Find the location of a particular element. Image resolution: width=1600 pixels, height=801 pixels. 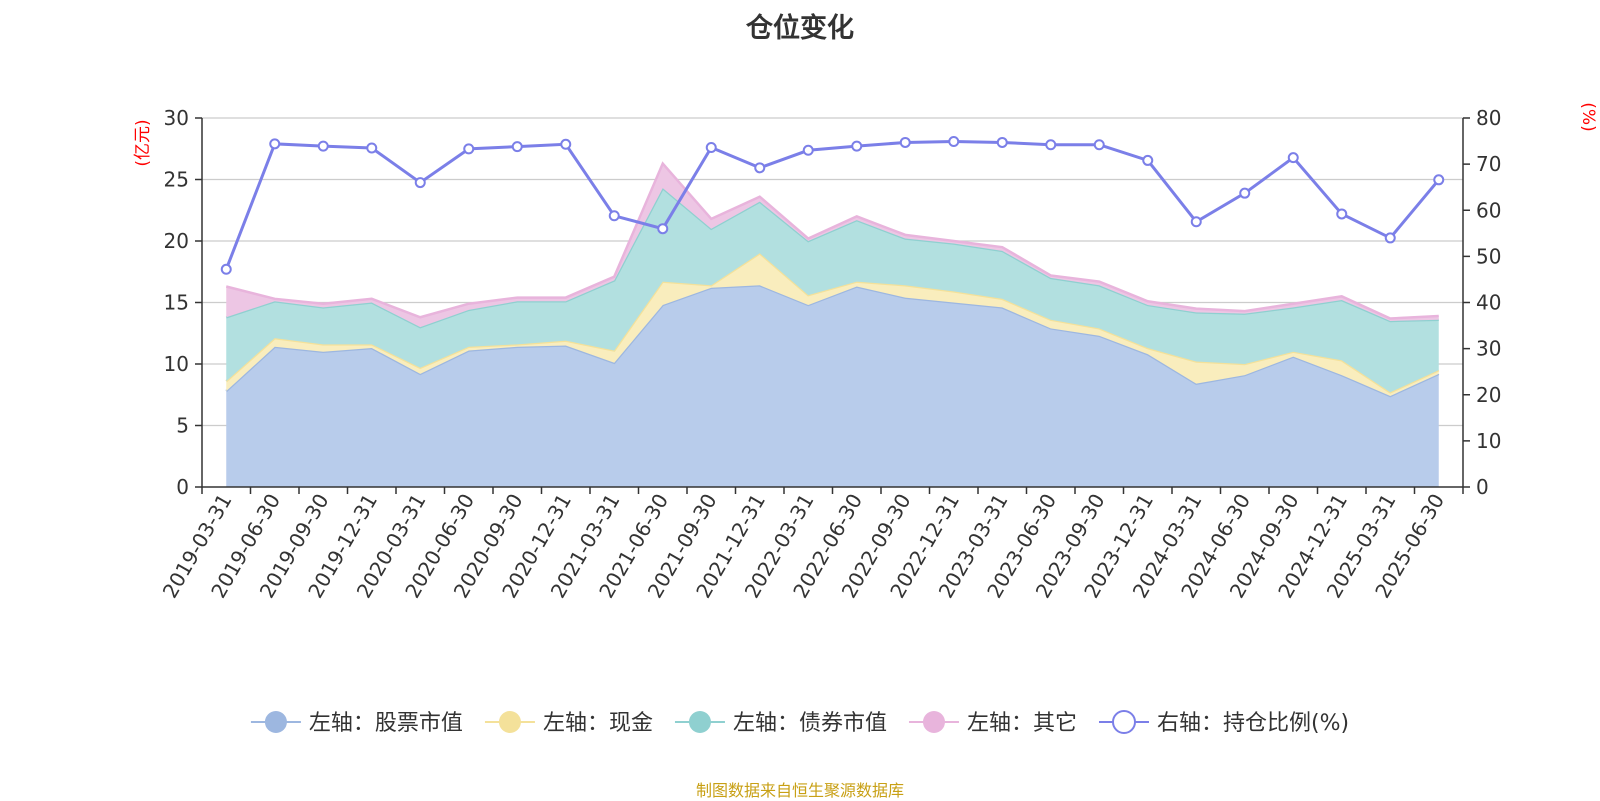

right-tick-label: 60 is located at coordinates (1488, 210).